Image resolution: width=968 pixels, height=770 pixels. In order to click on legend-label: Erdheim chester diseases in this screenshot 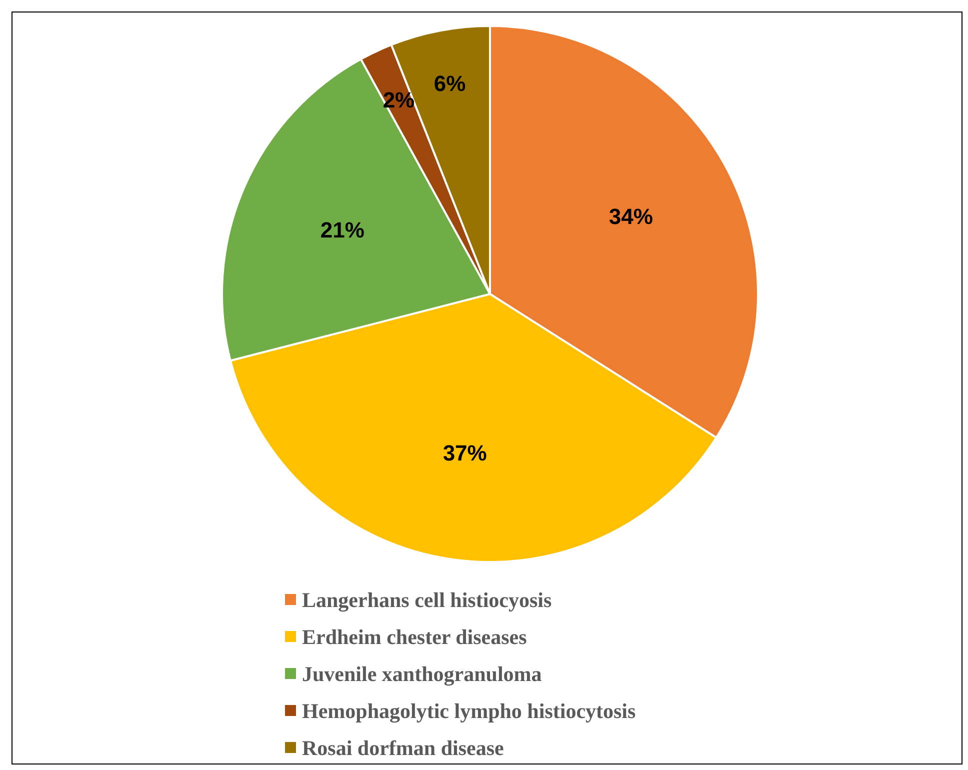, I will do `click(414, 637)`.